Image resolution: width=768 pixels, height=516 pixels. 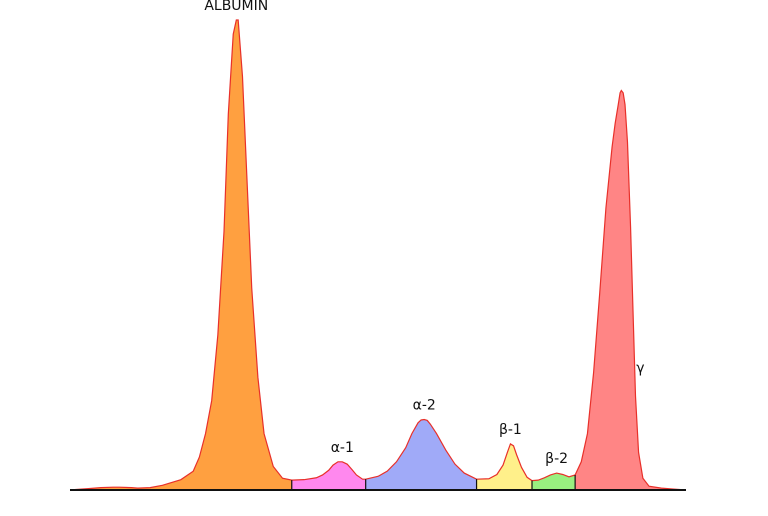 I want to click on label-alpha-1: α-1, so click(x=342, y=448).